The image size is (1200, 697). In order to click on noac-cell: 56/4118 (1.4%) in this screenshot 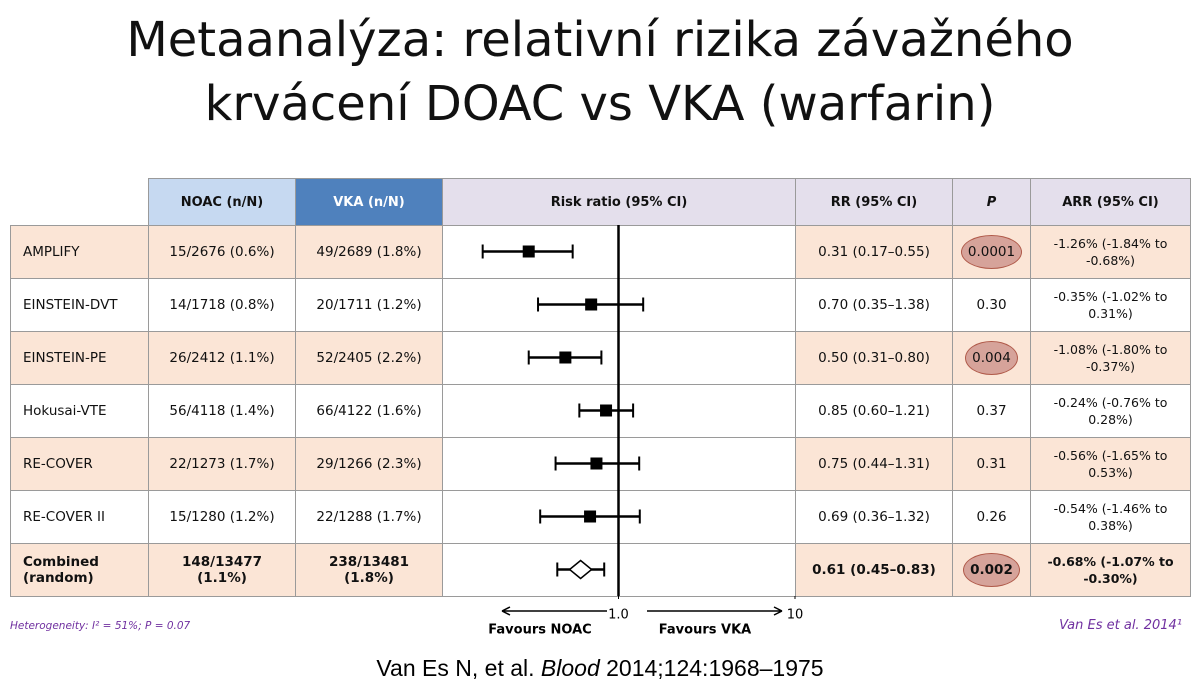, I will do `click(222, 411)`.